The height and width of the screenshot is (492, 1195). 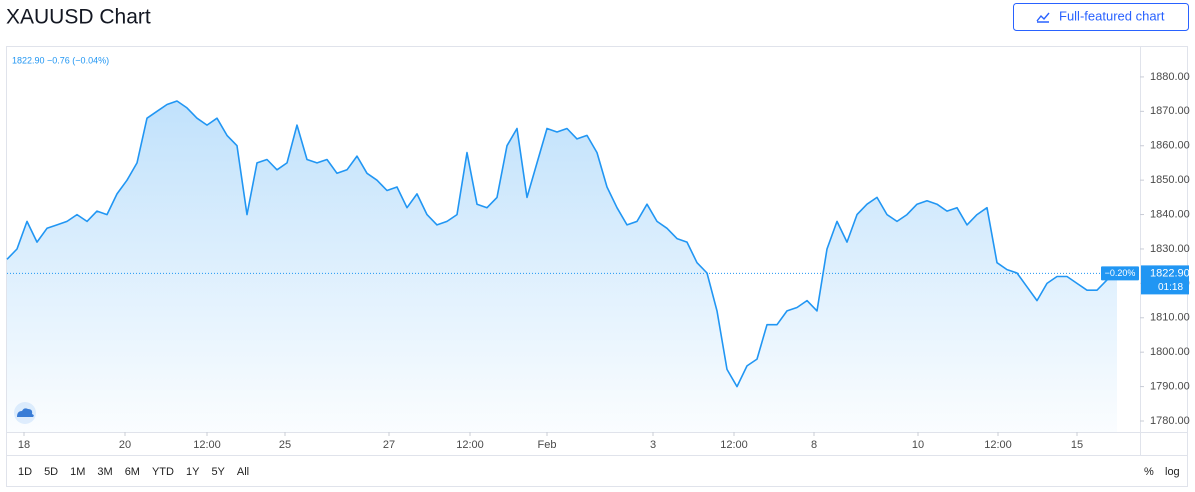 What do you see at coordinates (1170, 318) in the screenshot?
I see `y-tick-label: 1810.00` at bounding box center [1170, 318].